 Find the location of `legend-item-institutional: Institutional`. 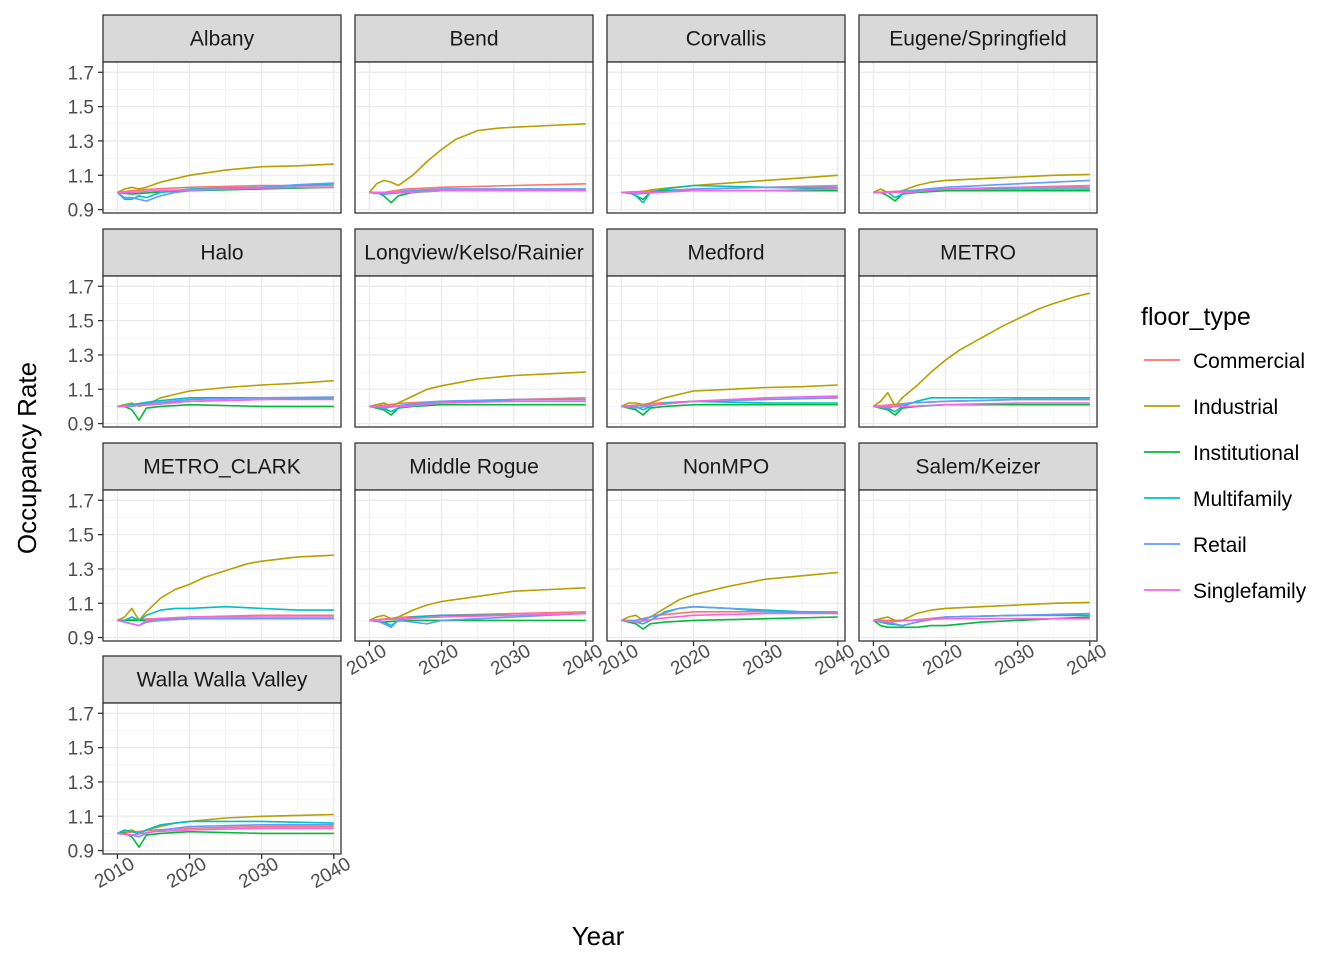

legend-item-institutional: Institutional is located at coordinates (1221, 453).